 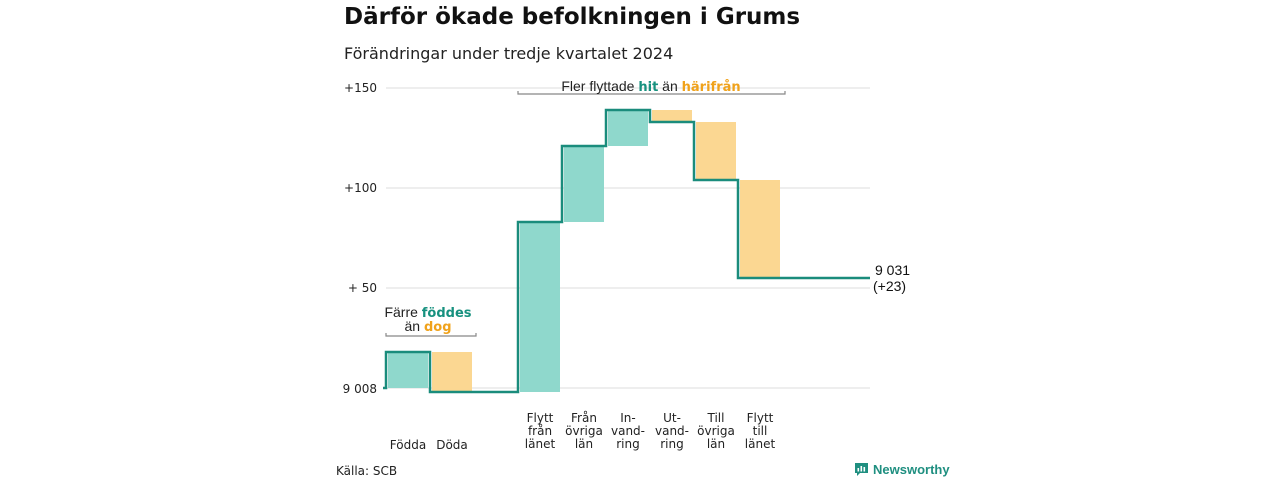 I want to click on migration-annotation: Fler flyttade hit än härifrån, so click(x=650, y=86).